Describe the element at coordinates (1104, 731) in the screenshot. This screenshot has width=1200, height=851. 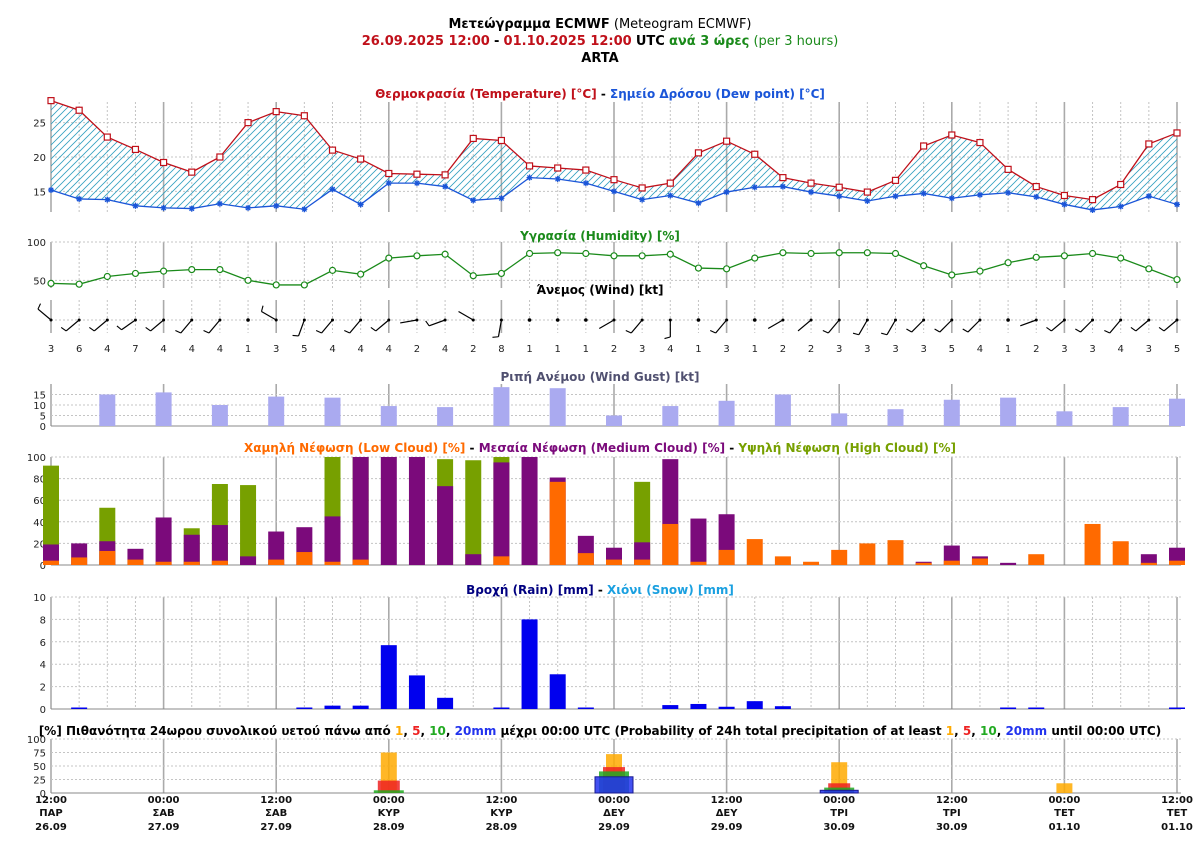
I see `probability-title-part: until 00:00 UTC)` at that location.